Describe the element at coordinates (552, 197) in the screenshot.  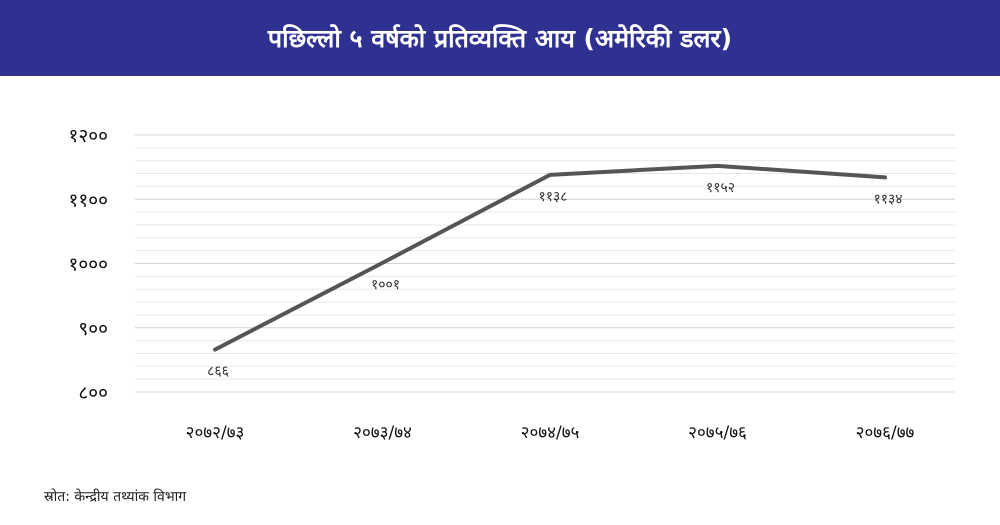
I see `data-label: ११३८` at that location.